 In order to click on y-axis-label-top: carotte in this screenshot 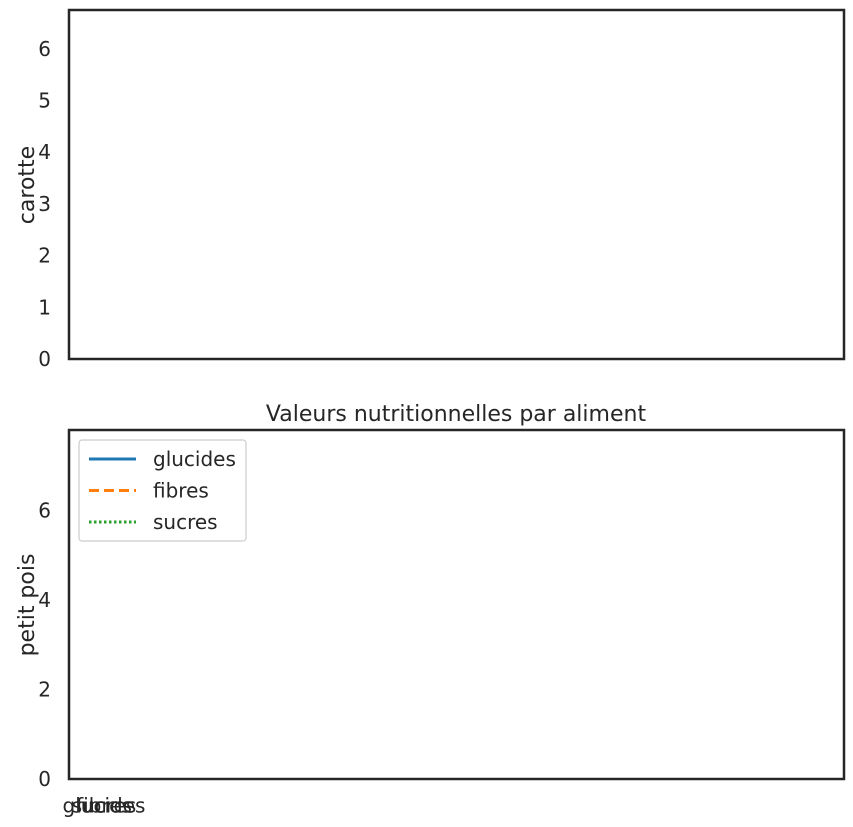, I will do `click(27, 185)`.